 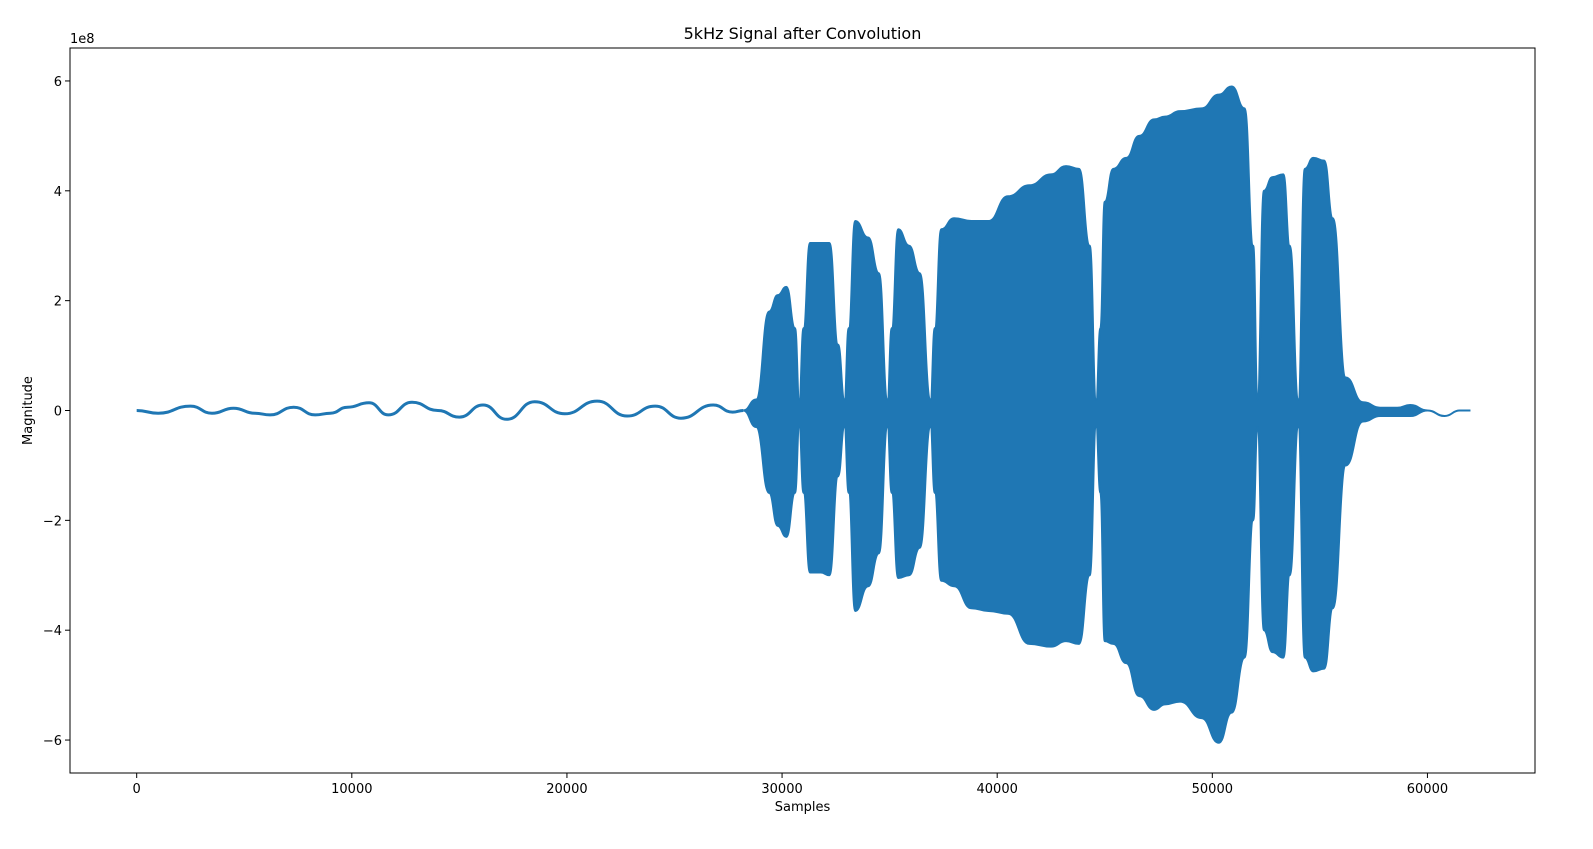 I want to click on x-axis: 0 10000 20000 30000 40000 50000 60000, so click(x=790, y=785).